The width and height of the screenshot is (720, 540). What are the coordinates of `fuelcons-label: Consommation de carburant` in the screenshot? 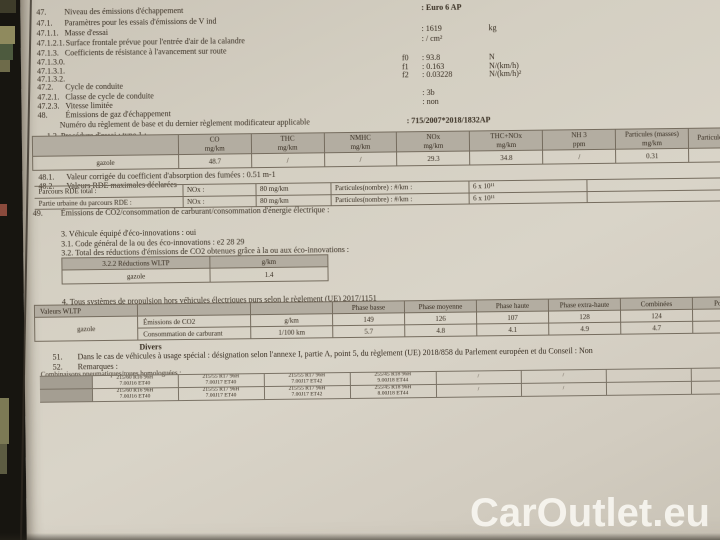 It's located at (194, 333).